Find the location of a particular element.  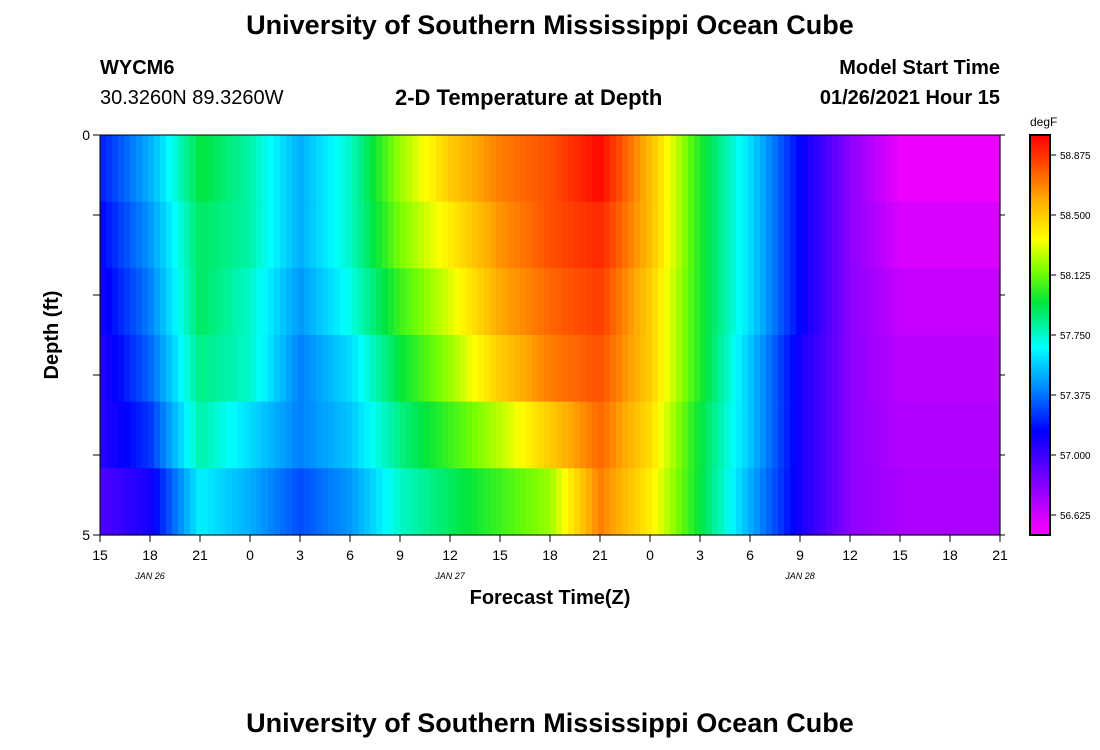

x-axis-label: Forecast Time(Z) is located at coordinates (550, 598).